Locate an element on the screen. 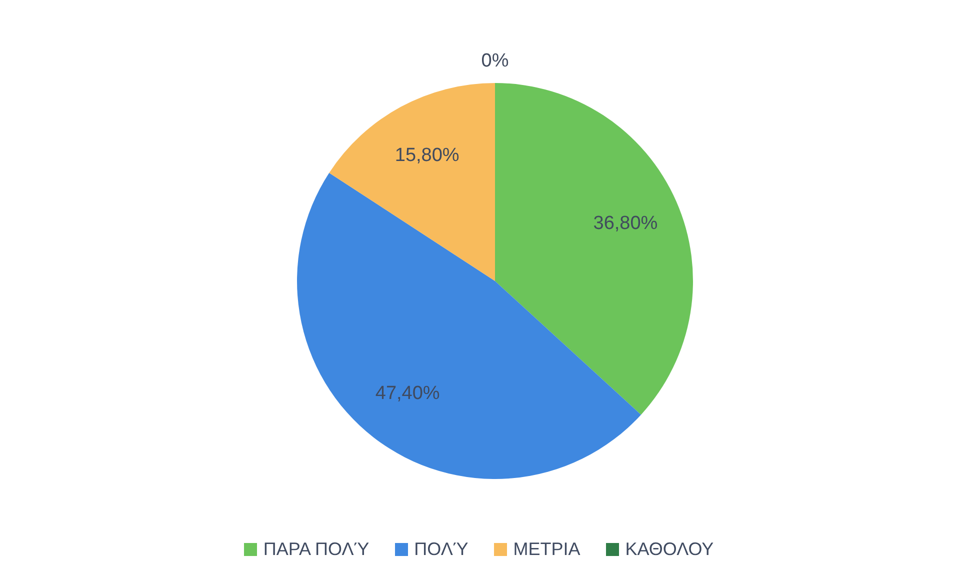 This screenshot has height=587, width=958. data-label: 36,80% is located at coordinates (625, 223).